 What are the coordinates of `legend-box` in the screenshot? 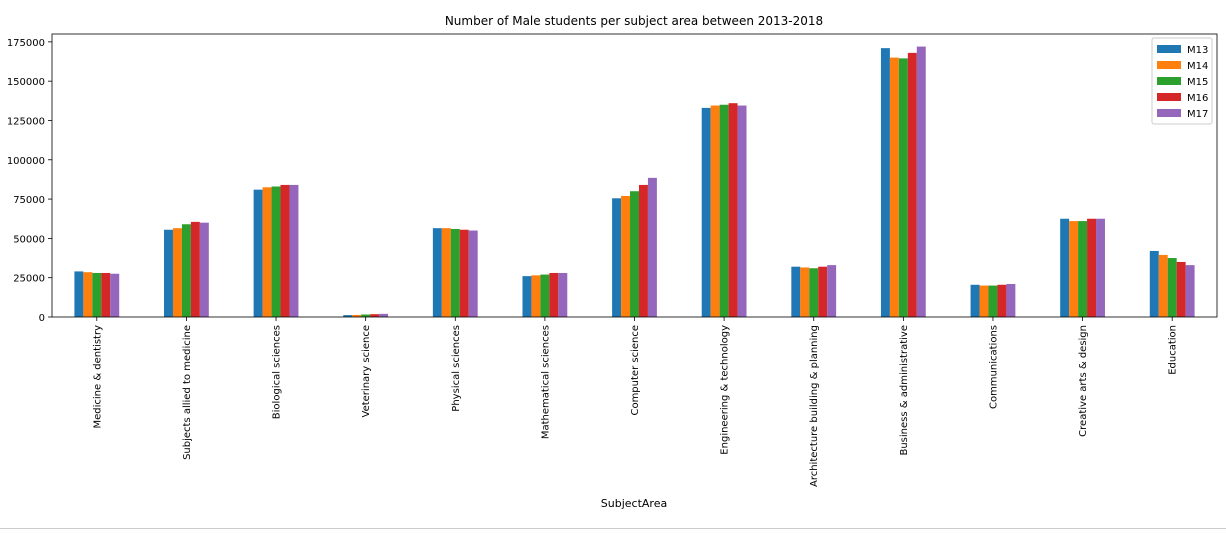 It's located at (1182, 81).